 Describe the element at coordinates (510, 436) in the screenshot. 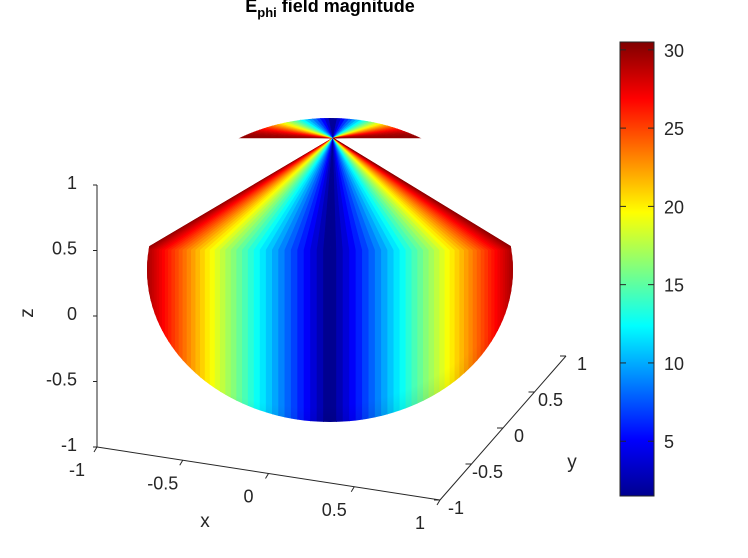

I see `y-ticks: -1 -0.5 0 0.5 1` at that location.